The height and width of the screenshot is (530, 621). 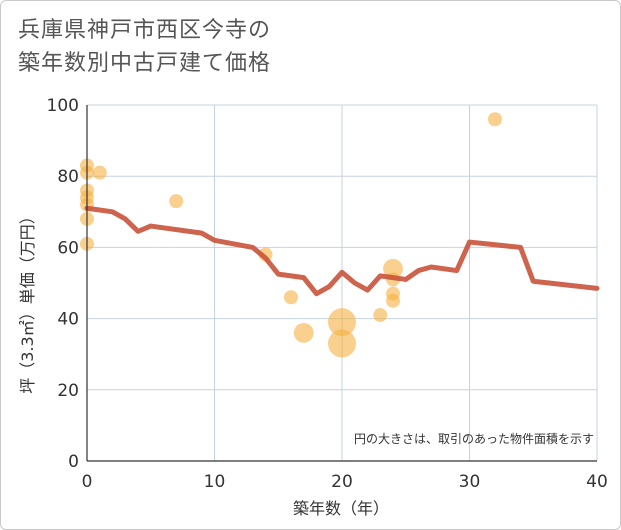 What do you see at coordinates (68, 391) in the screenshot?
I see `y-tick-label: 20` at bounding box center [68, 391].